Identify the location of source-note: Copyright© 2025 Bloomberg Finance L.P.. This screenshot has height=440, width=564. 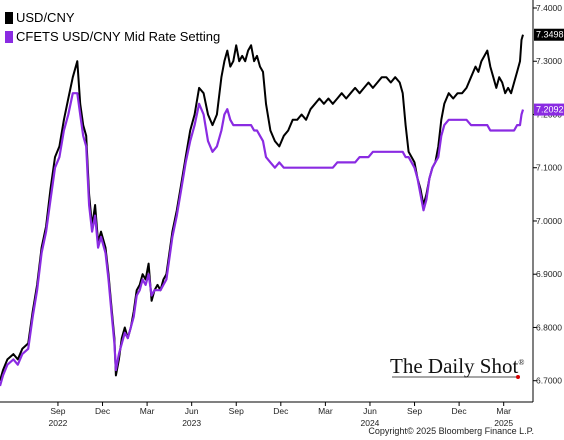
(451, 431).